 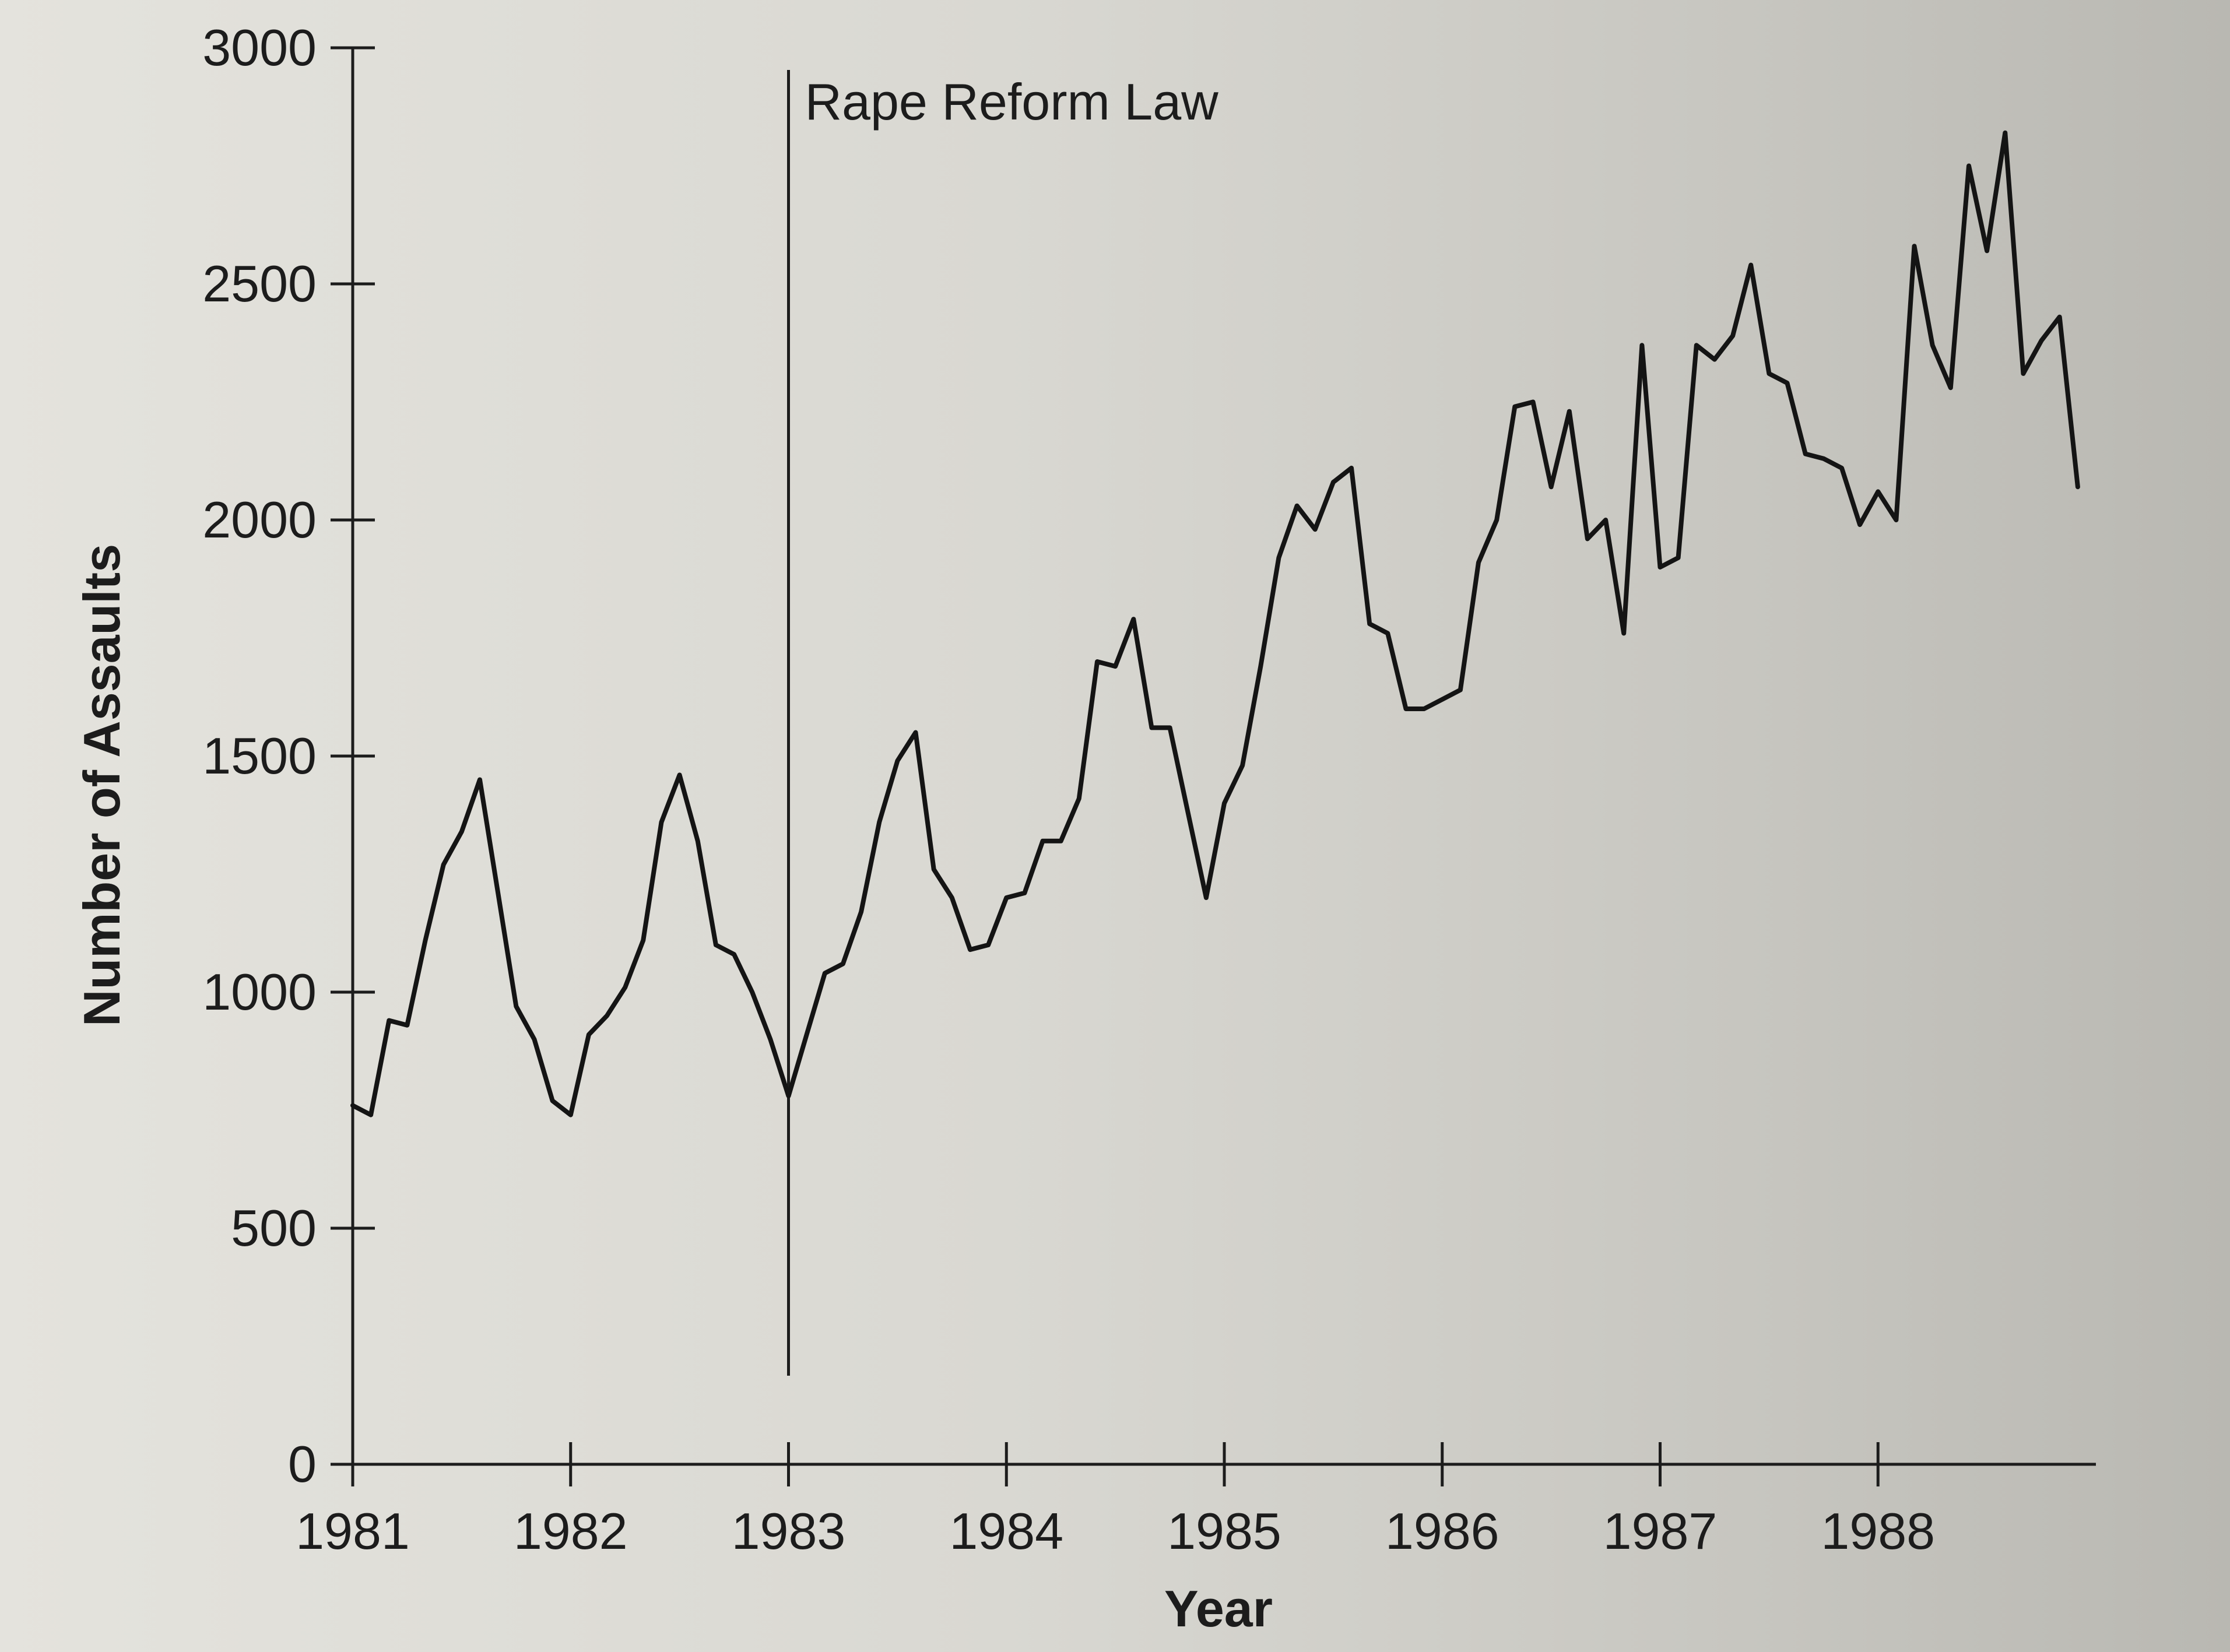 I want to click on x-tick-label: 1988, so click(x=1878, y=1531).